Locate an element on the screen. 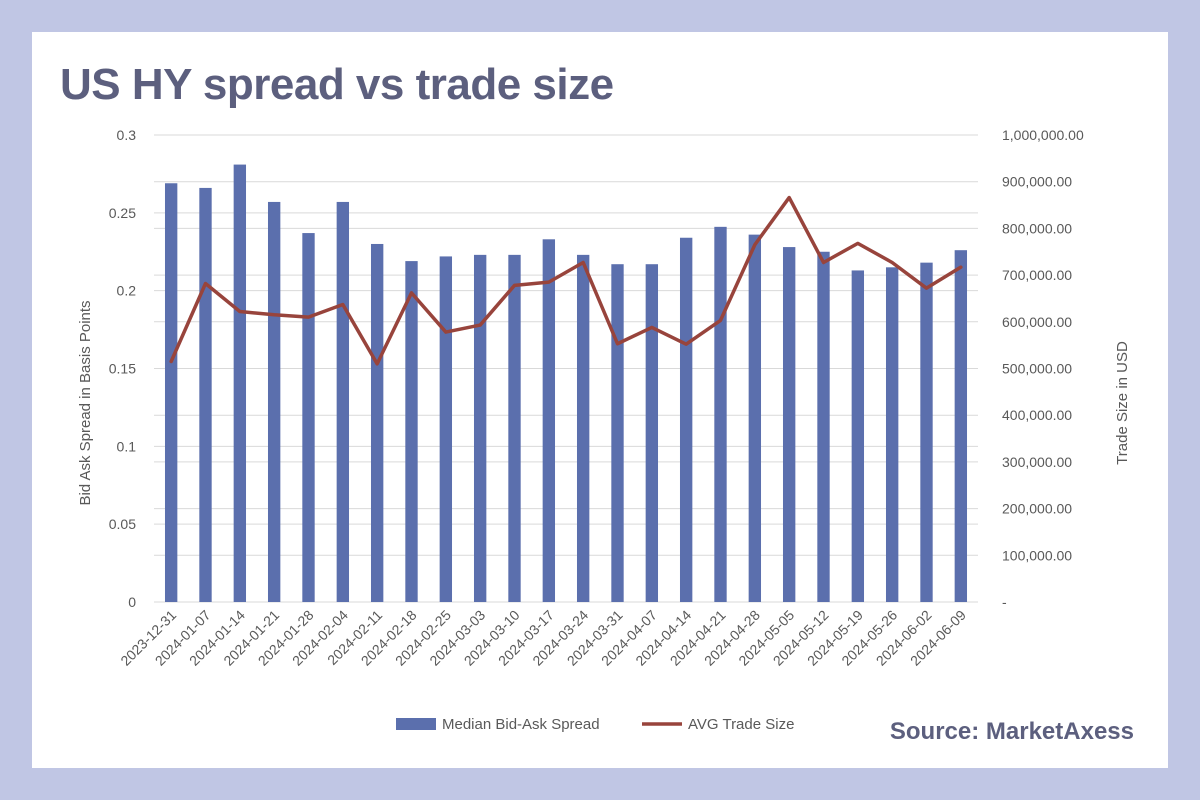 The image size is (1200, 800). y-tick-label: 0 is located at coordinates (132, 602).